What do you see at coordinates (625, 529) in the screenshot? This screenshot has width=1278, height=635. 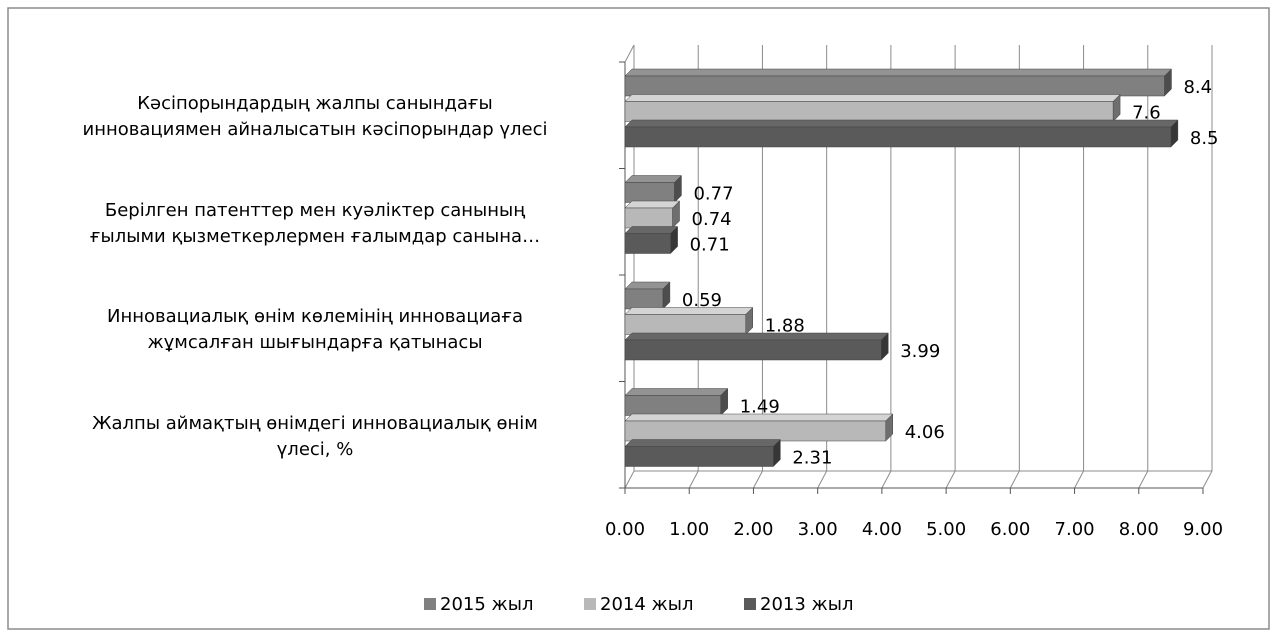 I see `x-tick-label: 0.00` at bounding box center [625, 529].